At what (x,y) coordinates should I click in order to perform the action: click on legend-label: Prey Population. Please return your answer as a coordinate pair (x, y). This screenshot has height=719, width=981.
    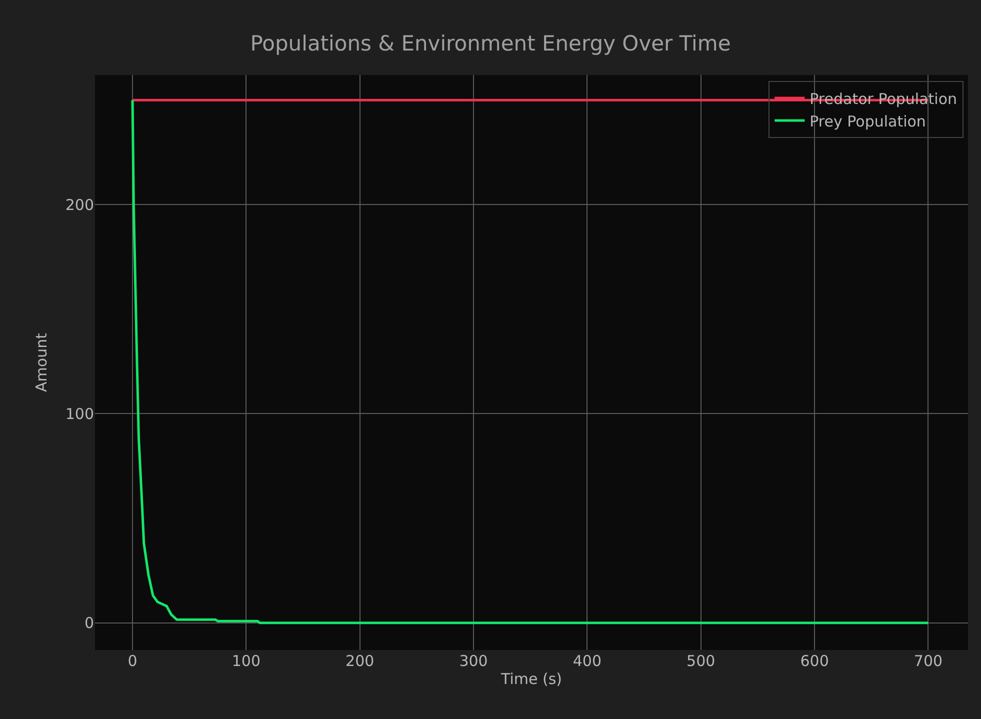
    Looking at the image, I should click on (868, 121).